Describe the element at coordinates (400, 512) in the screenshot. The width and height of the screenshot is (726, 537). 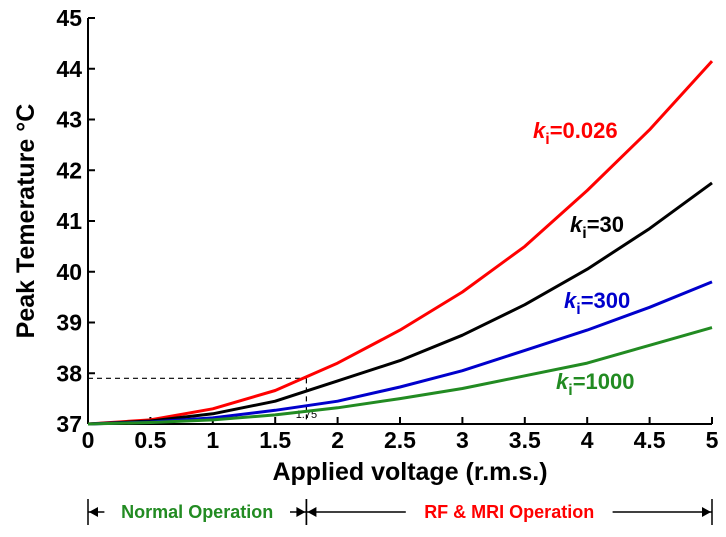
I see `operation-regions: Normal Operation RF & MRI Operation` at that location.